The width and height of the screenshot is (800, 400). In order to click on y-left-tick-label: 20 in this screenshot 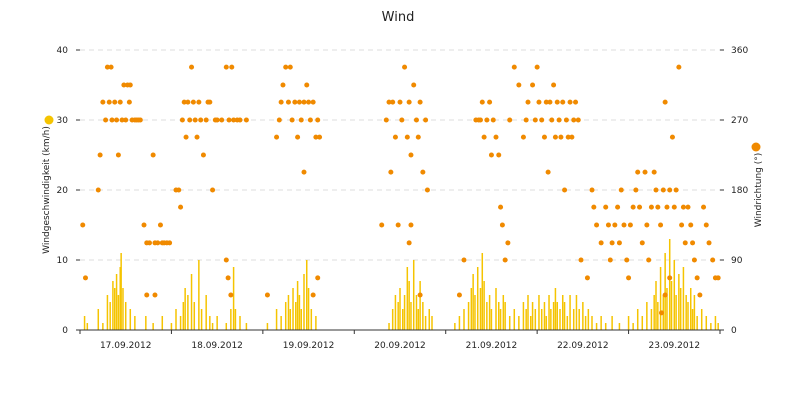, I will do `click(63, 191)`.